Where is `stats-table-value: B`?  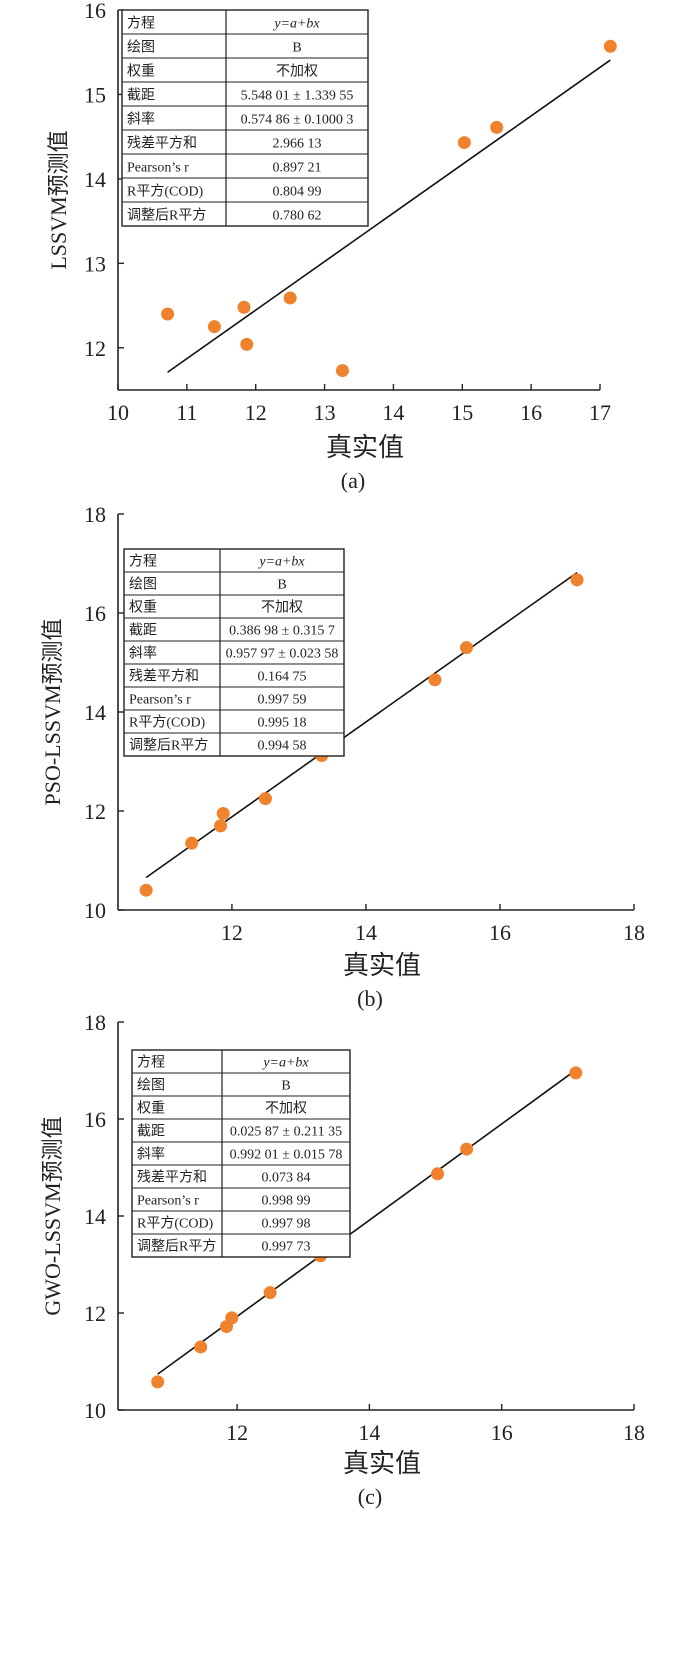
stats-table-value: B is located at coordinates (285, 1086).